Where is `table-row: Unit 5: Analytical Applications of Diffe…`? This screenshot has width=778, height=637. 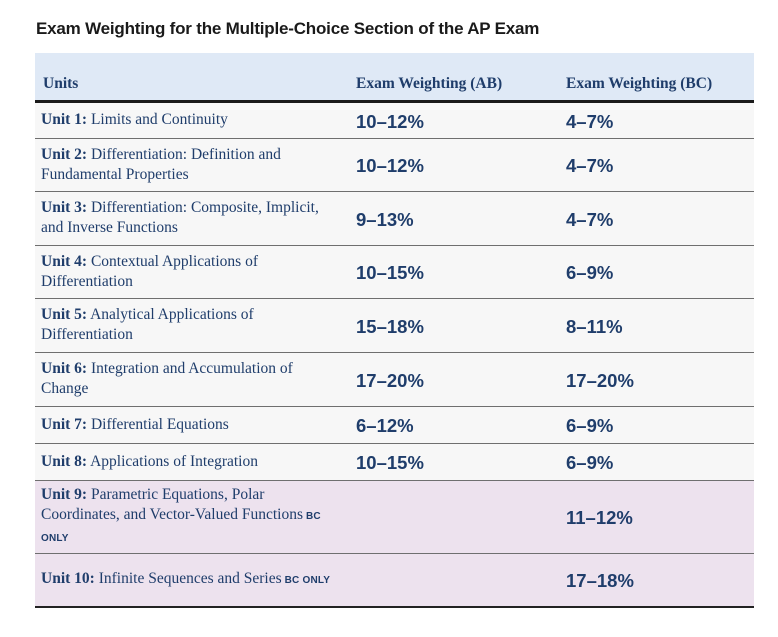 table-row: Unit 5: Analytical Applications of Diffe… is located at coordinates (394, 325).